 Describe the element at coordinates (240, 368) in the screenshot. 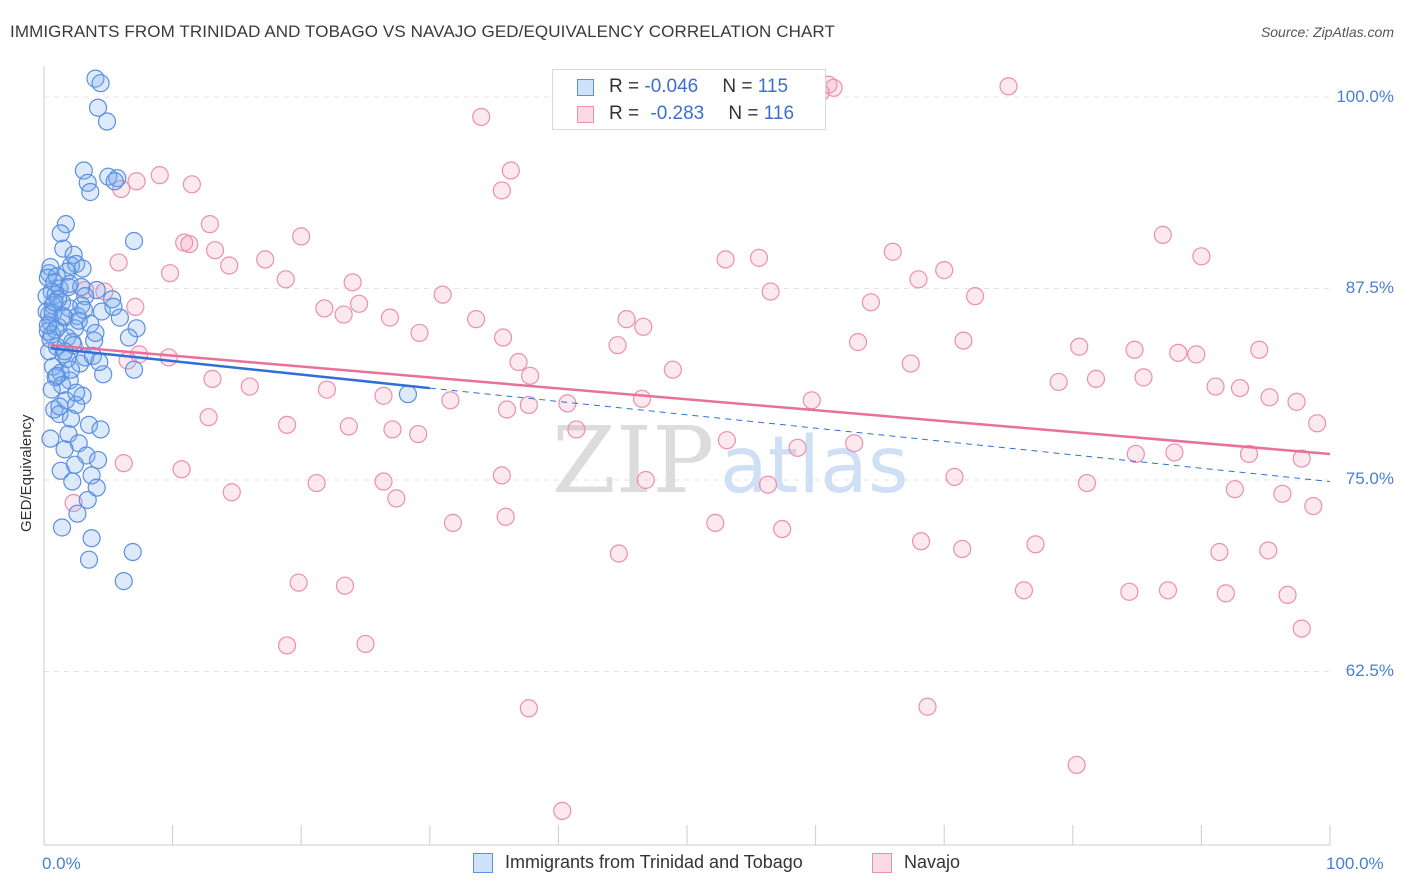

I see `trinidad-trend-line` at that location.